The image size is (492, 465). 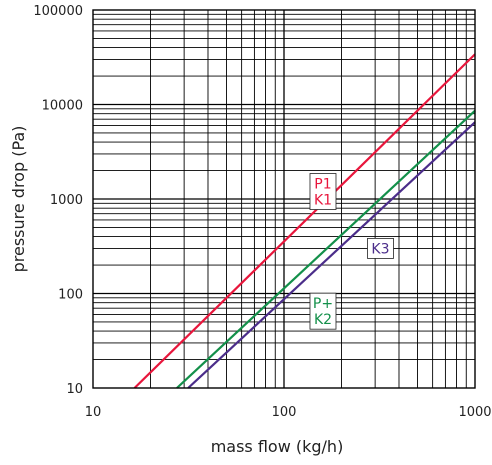 I want to click on annotation-text: P+, so click(x=323, y=304).